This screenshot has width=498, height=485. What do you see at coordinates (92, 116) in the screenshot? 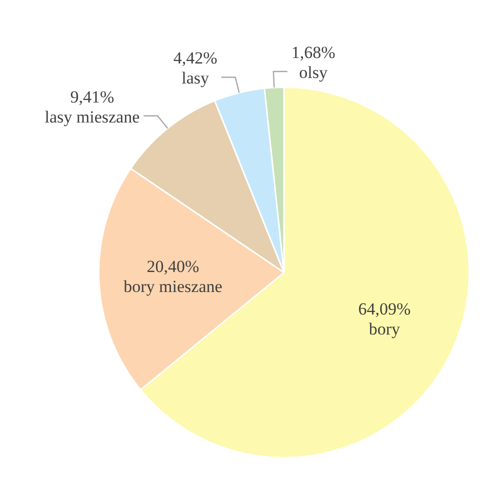
I see `slice-label: lasy mieszane` at bounding box center [92, 116].